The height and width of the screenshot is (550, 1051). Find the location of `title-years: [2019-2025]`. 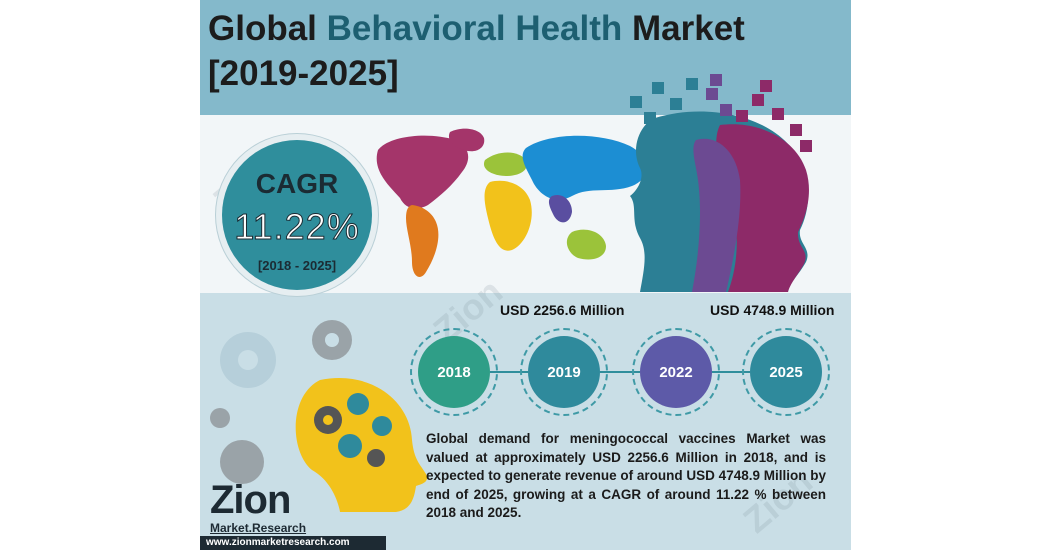

title-years: [2019-2025] is located at coordinates (303, 73).